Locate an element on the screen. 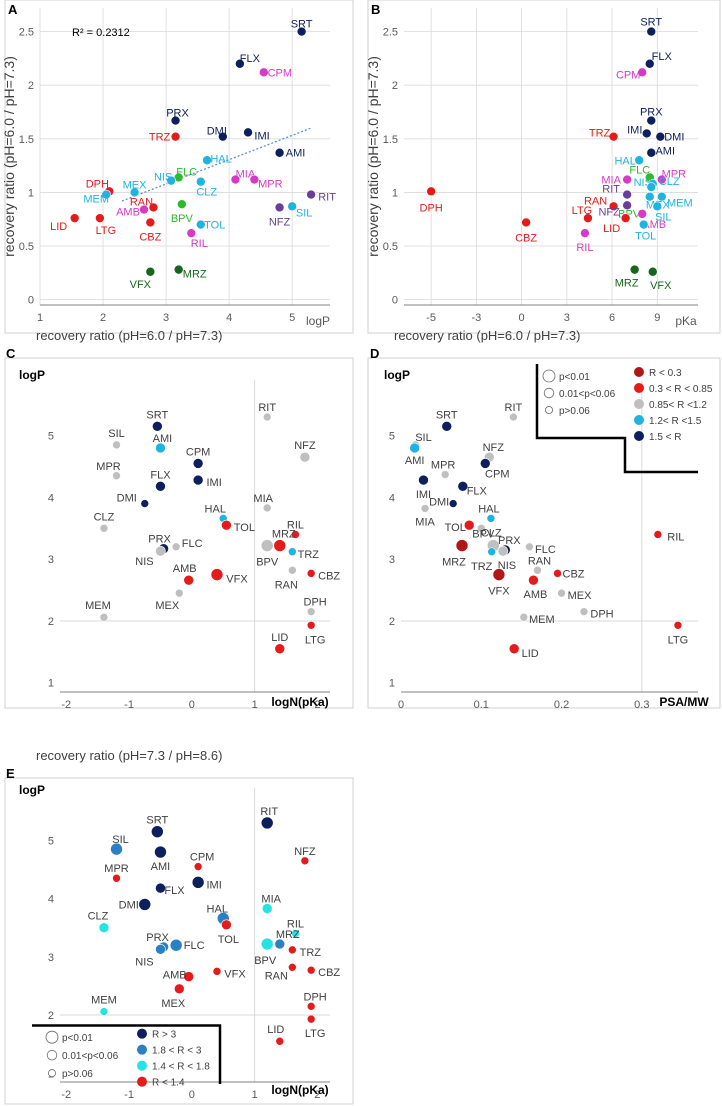 This screenshot has width=722, height=1106. point-label: RIT is located at coordinates (269, 812).